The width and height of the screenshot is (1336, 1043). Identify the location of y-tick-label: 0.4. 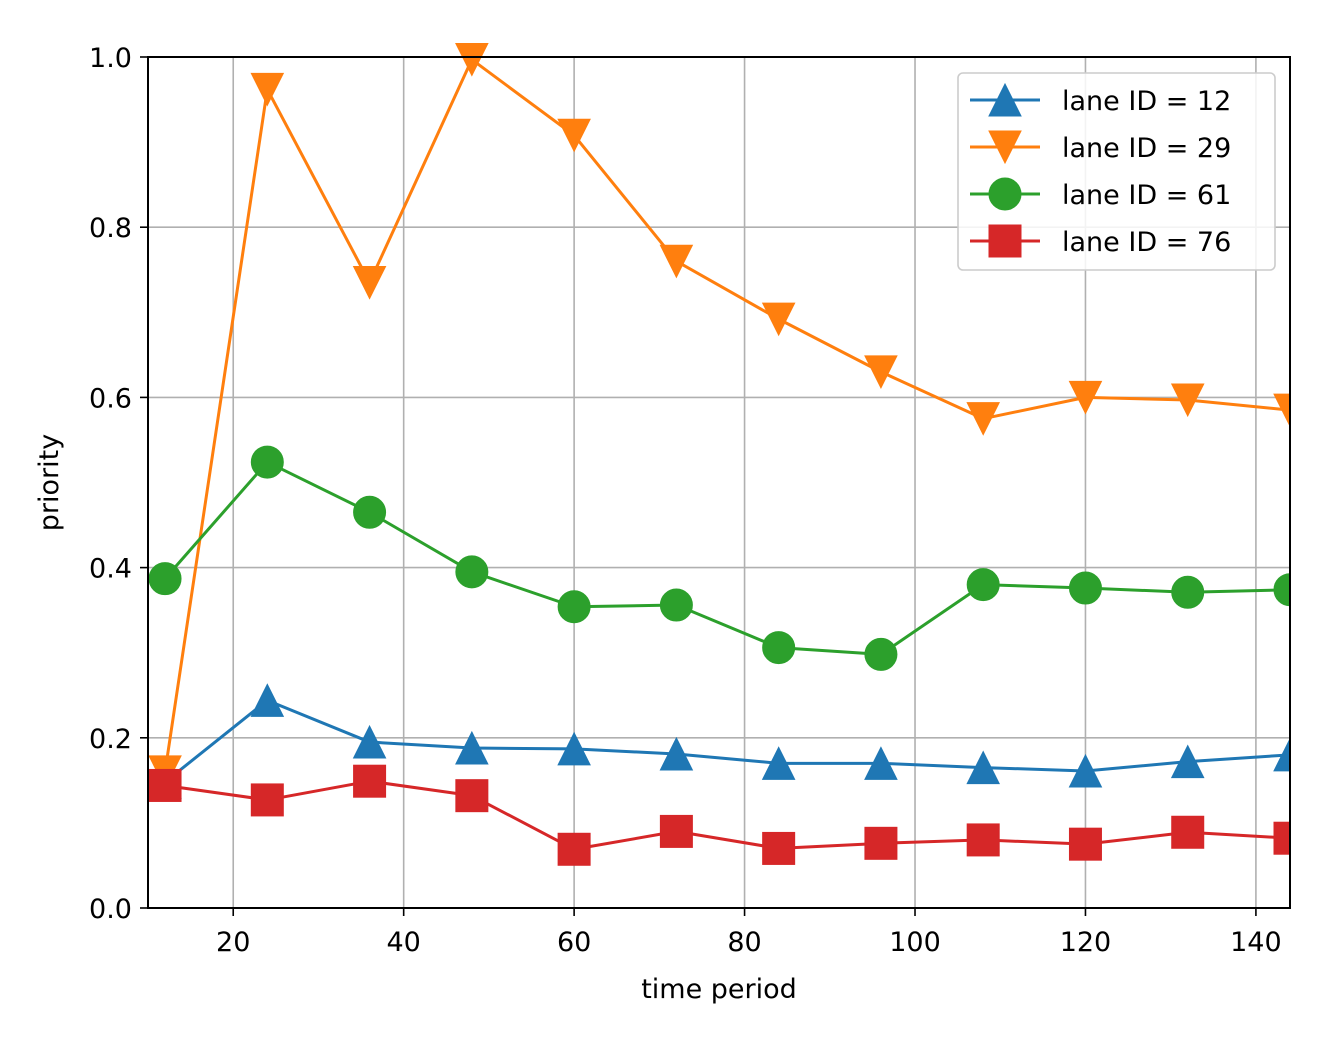
(110, 569).